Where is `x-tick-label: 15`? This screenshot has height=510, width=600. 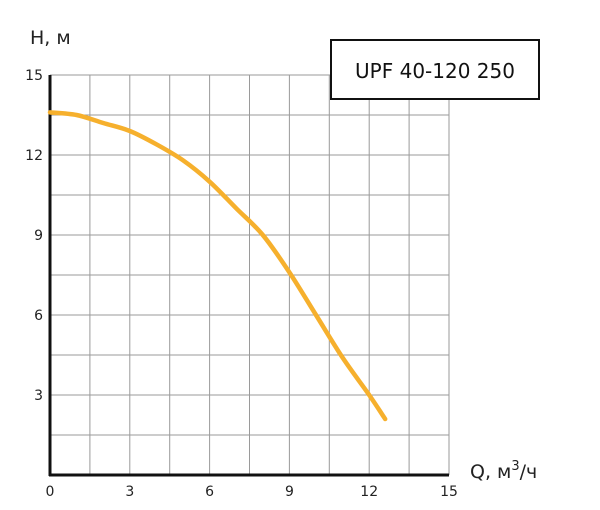
x-tick-label: 15 is located at coordinates (449, 492).